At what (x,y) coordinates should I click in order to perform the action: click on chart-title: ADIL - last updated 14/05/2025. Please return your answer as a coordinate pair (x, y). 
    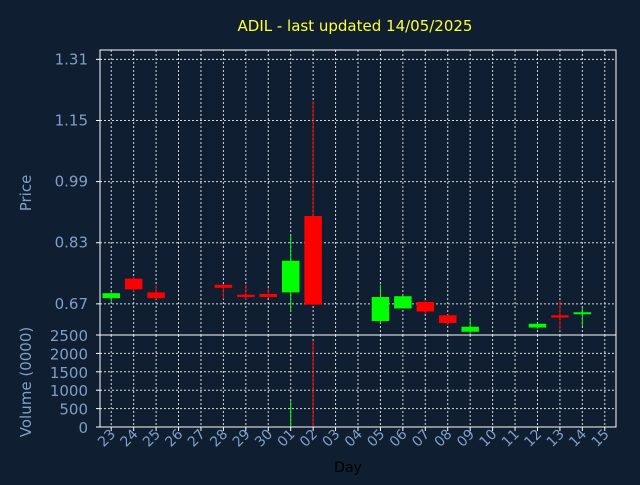
    Looking at the image, I should click on (355, 26).